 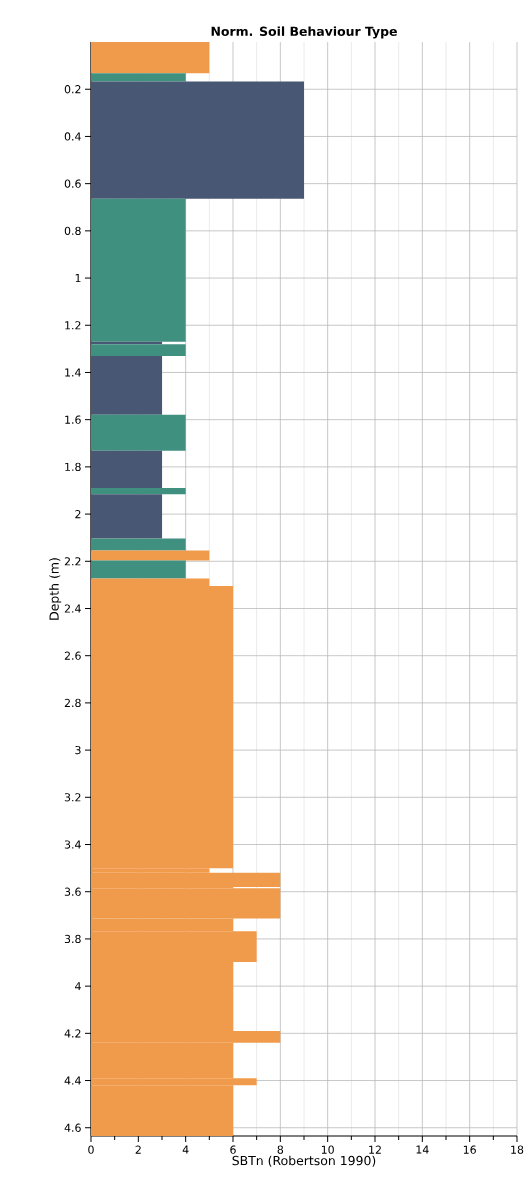 What do you see at coordinates (78, 514) in the screenshot?
I see `y-tick-label: 2` at bounding box center [78, 514].